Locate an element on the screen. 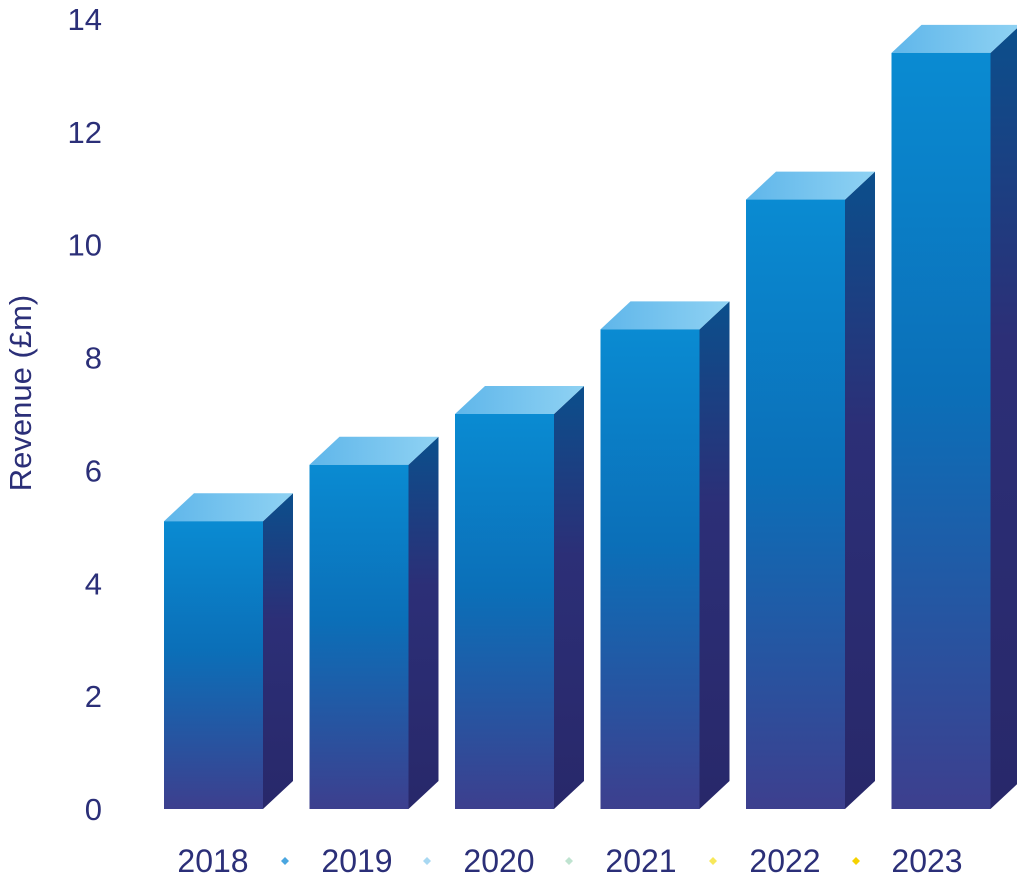 Image resolution: width=1017 pixels, height=882 pixels. bar-2019 is located at coordinates (374, 622).